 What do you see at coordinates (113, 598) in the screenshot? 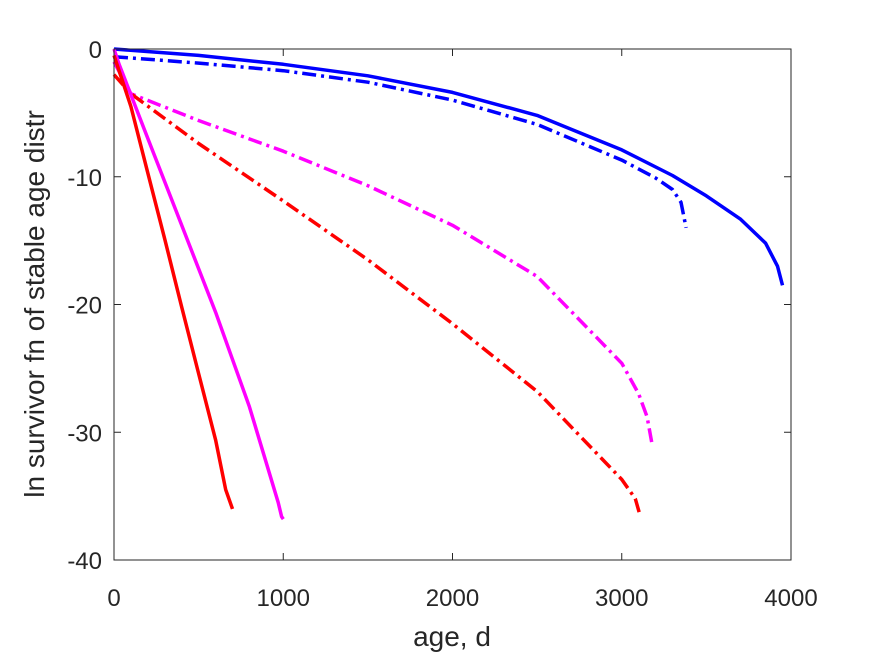
I see `x-tick-label: 0` at bounding box center [113, 598].